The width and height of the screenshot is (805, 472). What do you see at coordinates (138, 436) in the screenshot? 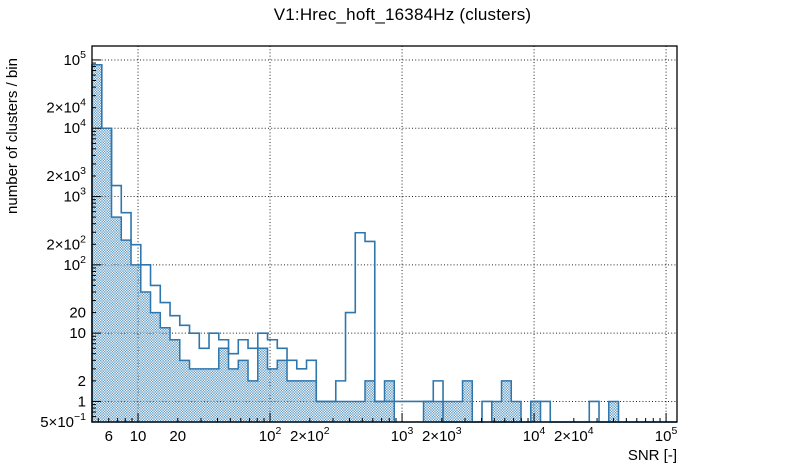
I see `x-tick-label: 10` at bounding box center [138, 436].